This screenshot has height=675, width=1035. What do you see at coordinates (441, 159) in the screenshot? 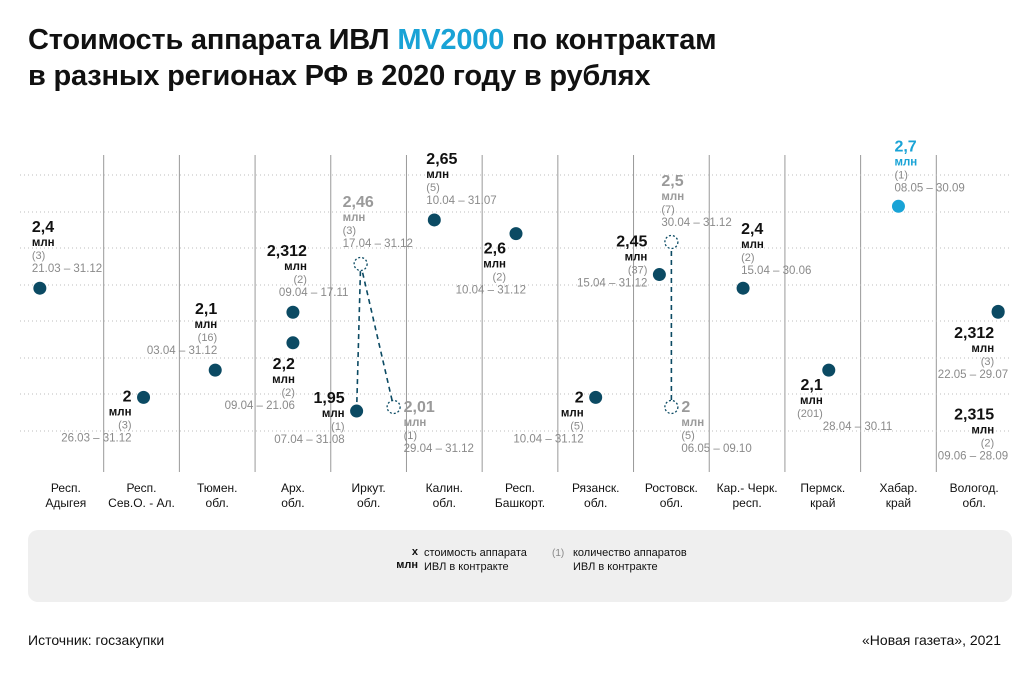
I see `point-label-value: 2,65` at bounding box center [441, 159].